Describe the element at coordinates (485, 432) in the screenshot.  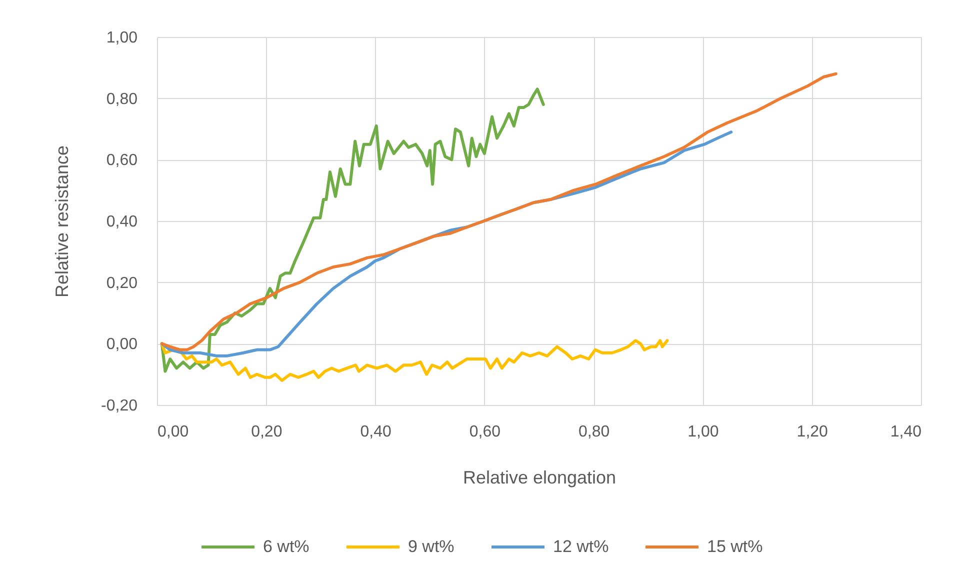
I see `x-tick-label: 0,60` at that location.